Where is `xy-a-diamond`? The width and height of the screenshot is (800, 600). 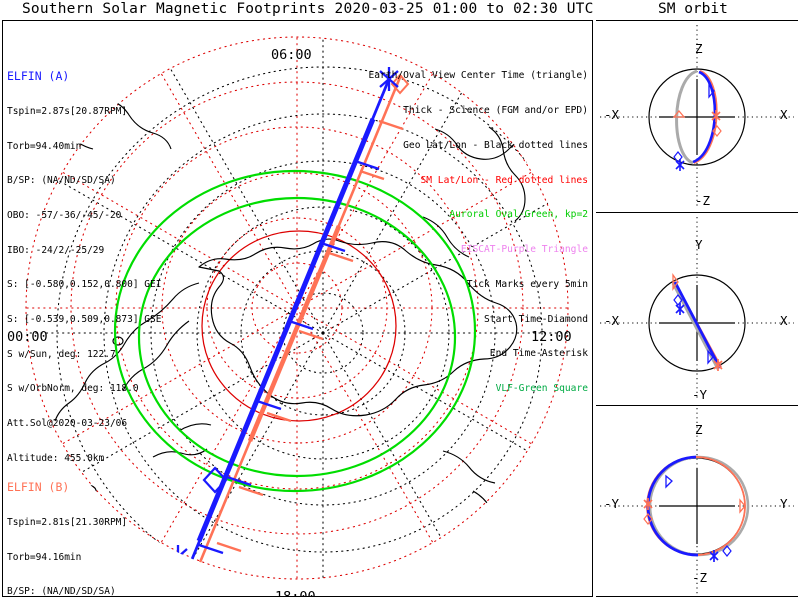
xy-a-diamond is located at coordinates (678, 300).